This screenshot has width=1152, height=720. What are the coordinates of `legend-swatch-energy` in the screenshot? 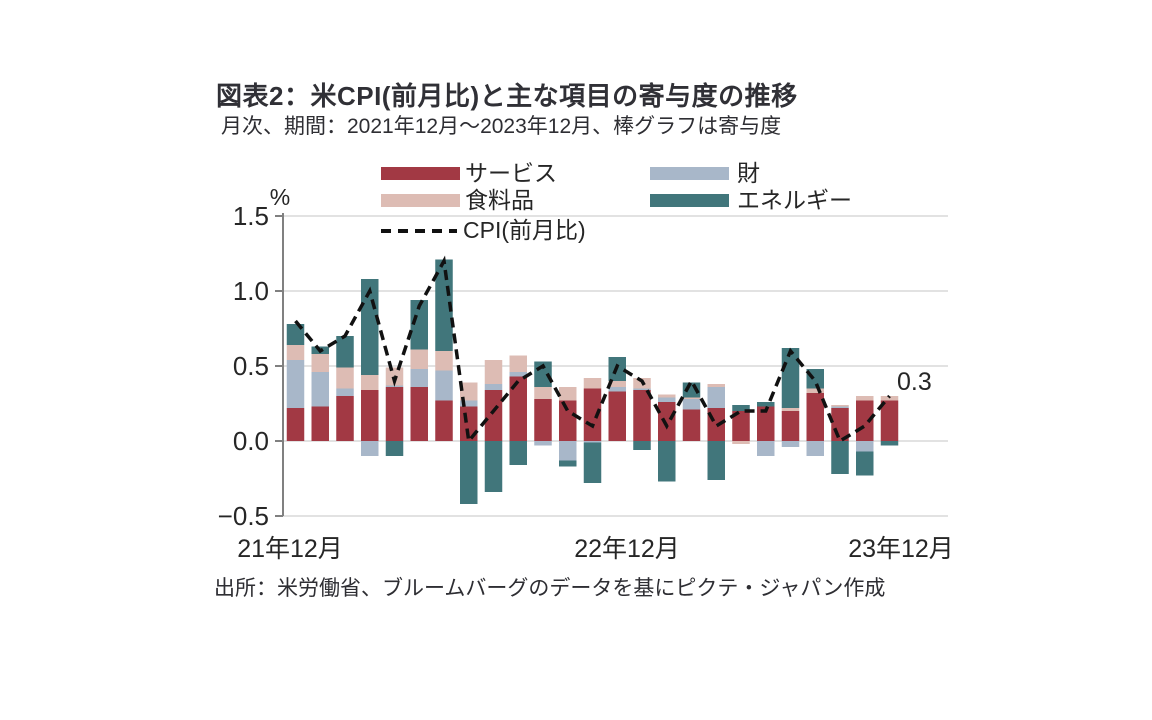 It's located at (689, 200).